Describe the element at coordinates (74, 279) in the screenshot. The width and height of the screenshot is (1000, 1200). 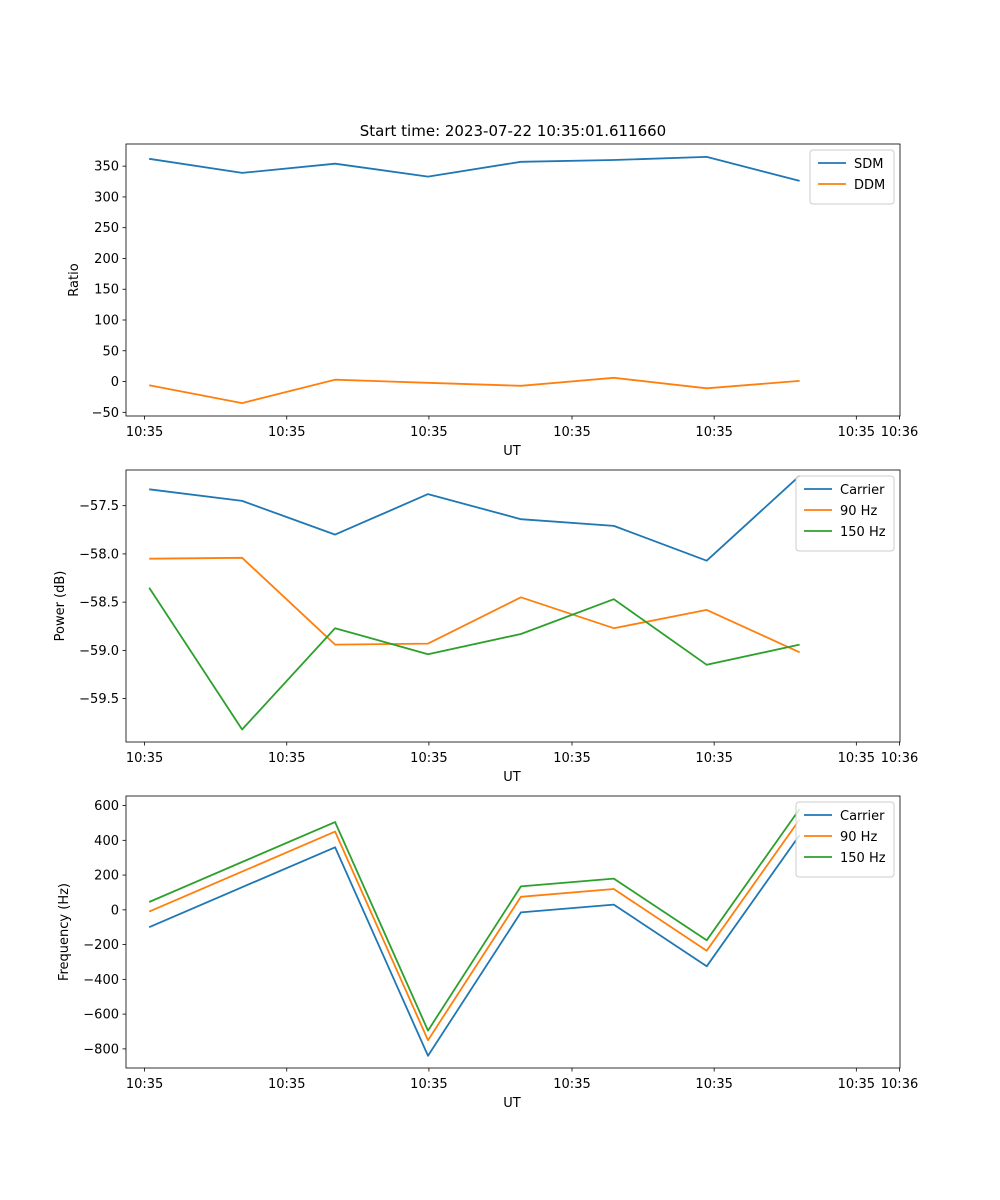
I see `y-axis-label: Ratio` at that location.